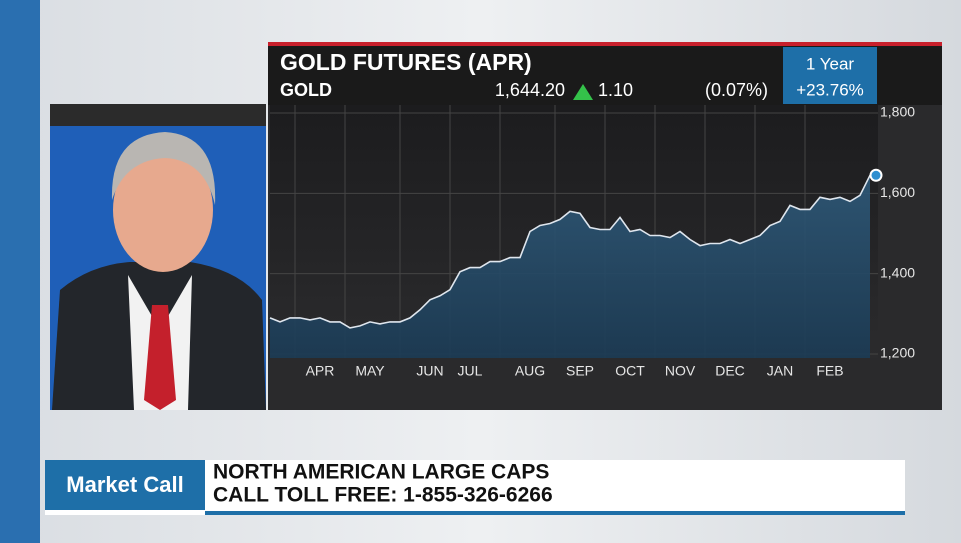  What do you see at coordinates (20, 271) in the screenshot?
I see `studio-wall` at bounding box center [20, 271].